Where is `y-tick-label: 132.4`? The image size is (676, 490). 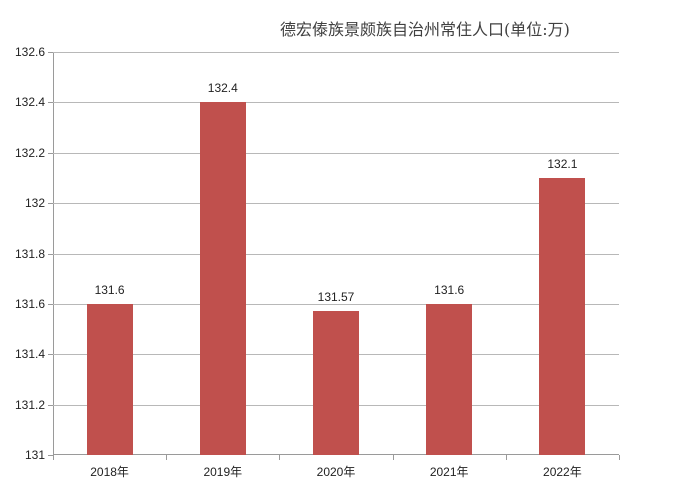
y-tick-label: 132.4 is located at coordinates (29, 102).